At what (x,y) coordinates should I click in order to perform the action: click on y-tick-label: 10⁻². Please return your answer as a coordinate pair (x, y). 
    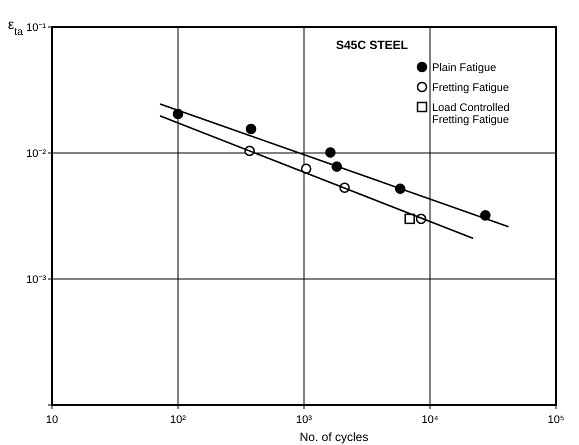
    Looking at the image, I should click on (36, 154).